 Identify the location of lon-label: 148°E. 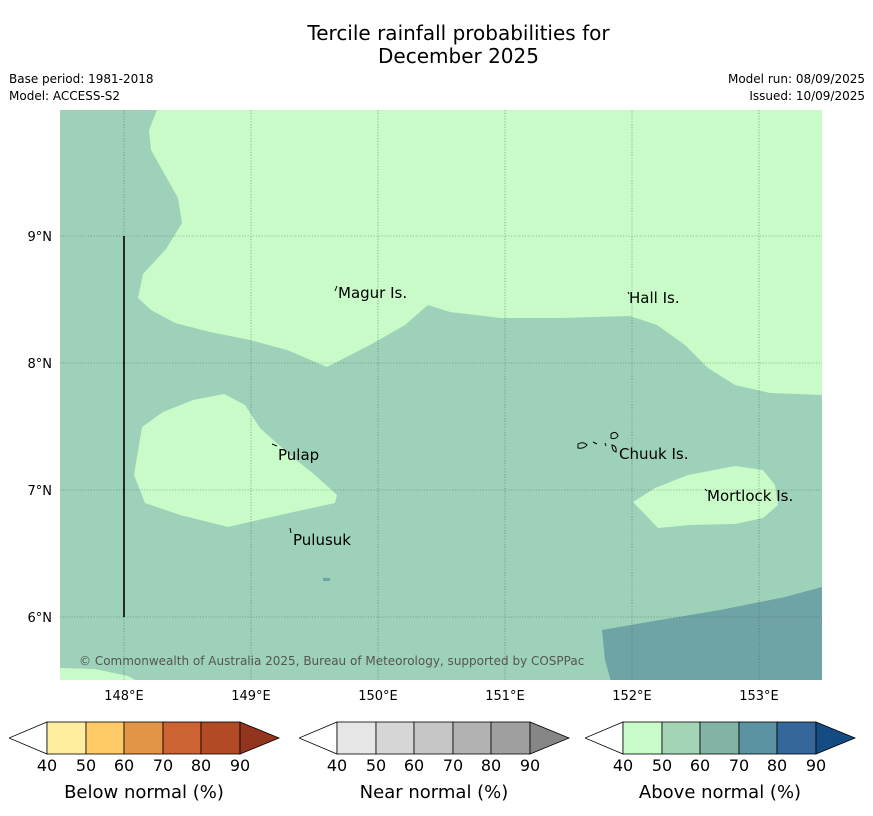
(124, 696).